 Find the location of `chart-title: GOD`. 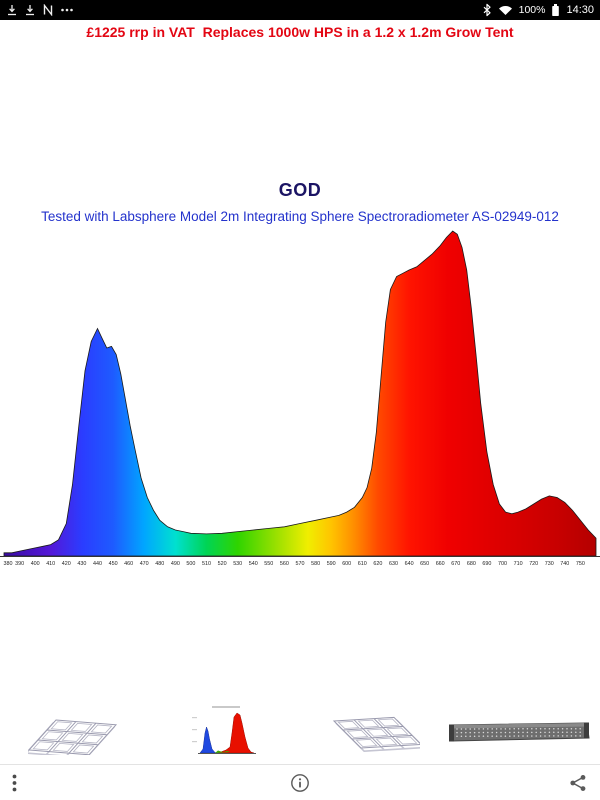

chart-title: GOD is located at coordinates (300, 190).